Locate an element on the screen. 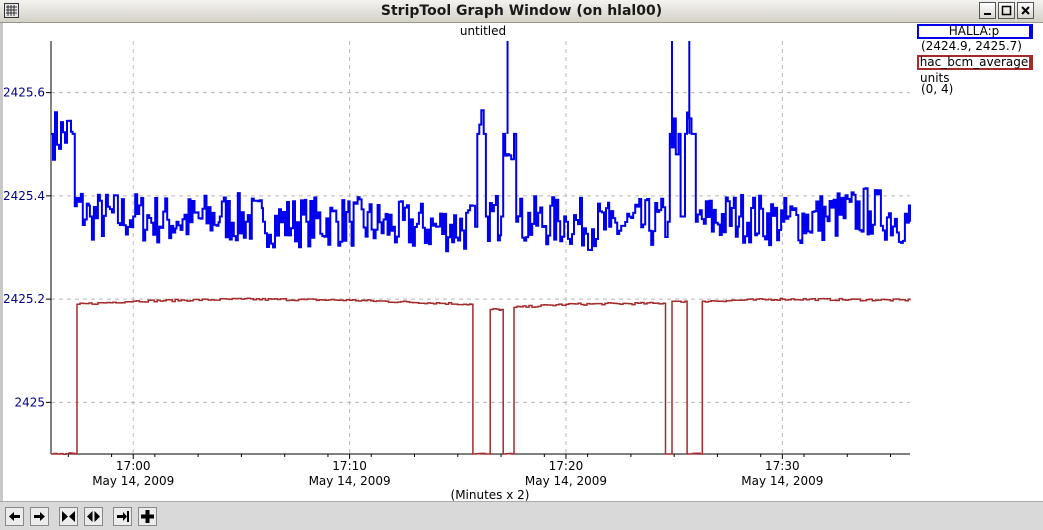 Image resolution: width=1043 pixels, height=530 pixels. zoom-out-horizontal-button is located at coordinates (93, 516).